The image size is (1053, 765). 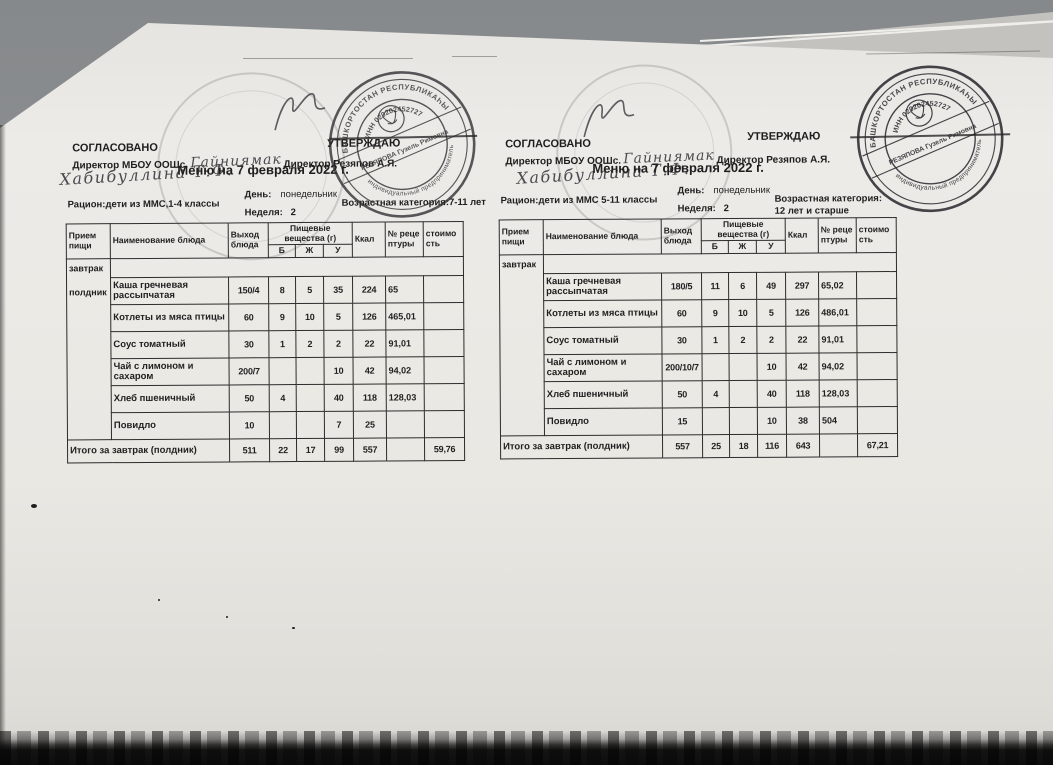 What do you see at coordinates (169, 240) in the screenshot?
I see `header-dish: Наименование блюда` at bounding box center [169, 240].